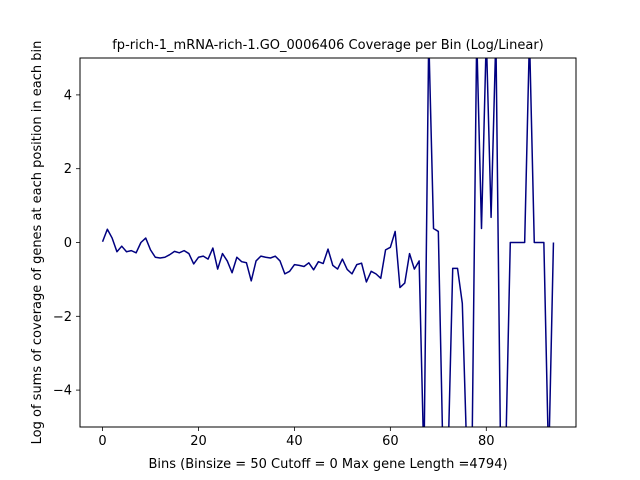 Image resolution: width=640 pixels, height=480 pixels. Describe the element at coordinates (62, 391) in the screenshot. I see `y-tick-label: −4` at that location.